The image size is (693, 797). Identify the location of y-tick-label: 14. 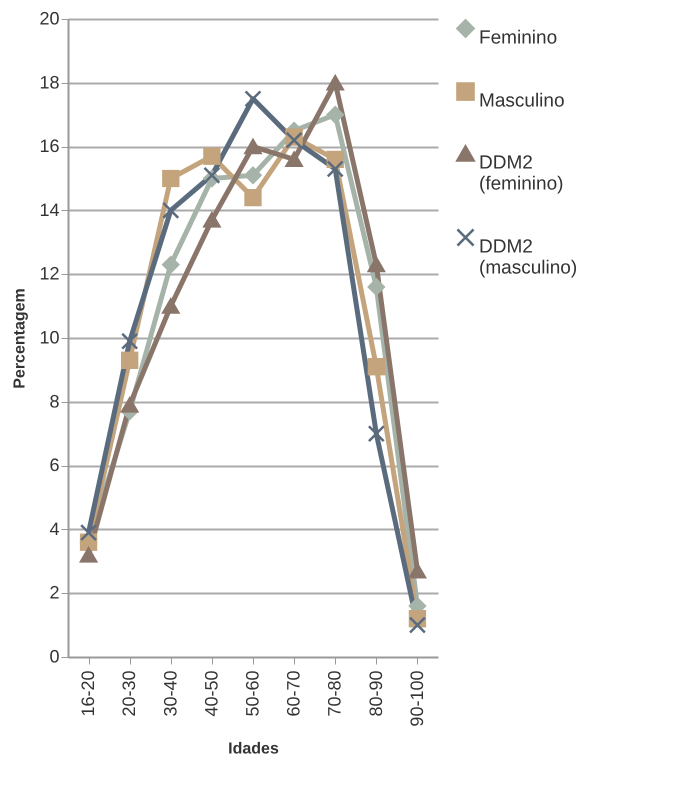
(49, 210).